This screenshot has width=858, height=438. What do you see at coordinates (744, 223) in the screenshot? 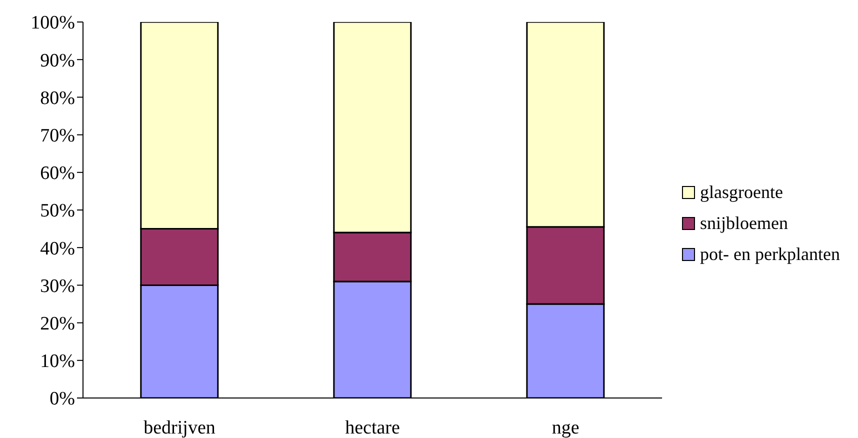
I see `legend-label: snijbloemen` at bounding box center [744, 223].